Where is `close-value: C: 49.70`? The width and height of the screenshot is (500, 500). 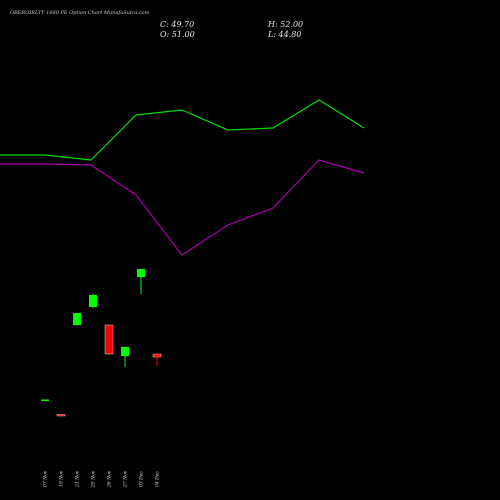 close-value: C: 49.70 is located at coordinates (177, 24).